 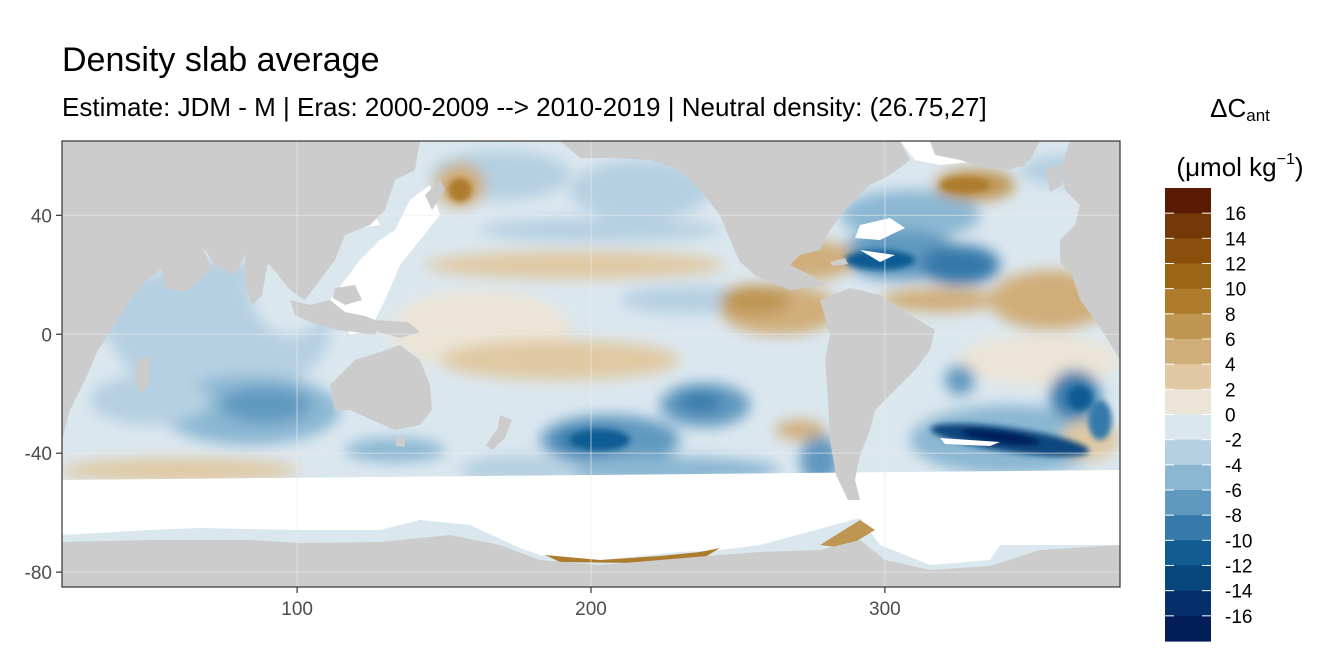 What do you see at coordinates (1230, 416) in the screenshot?
I see `colorbar-label: 0` at bounding box center [1230, 416].